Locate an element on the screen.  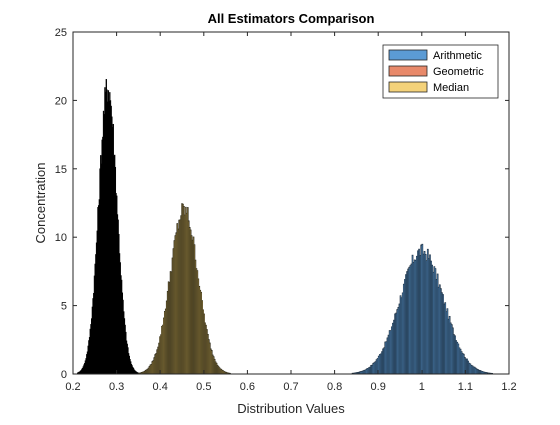
legend-swatch-arithmetic is located at coordinates (408, 55).